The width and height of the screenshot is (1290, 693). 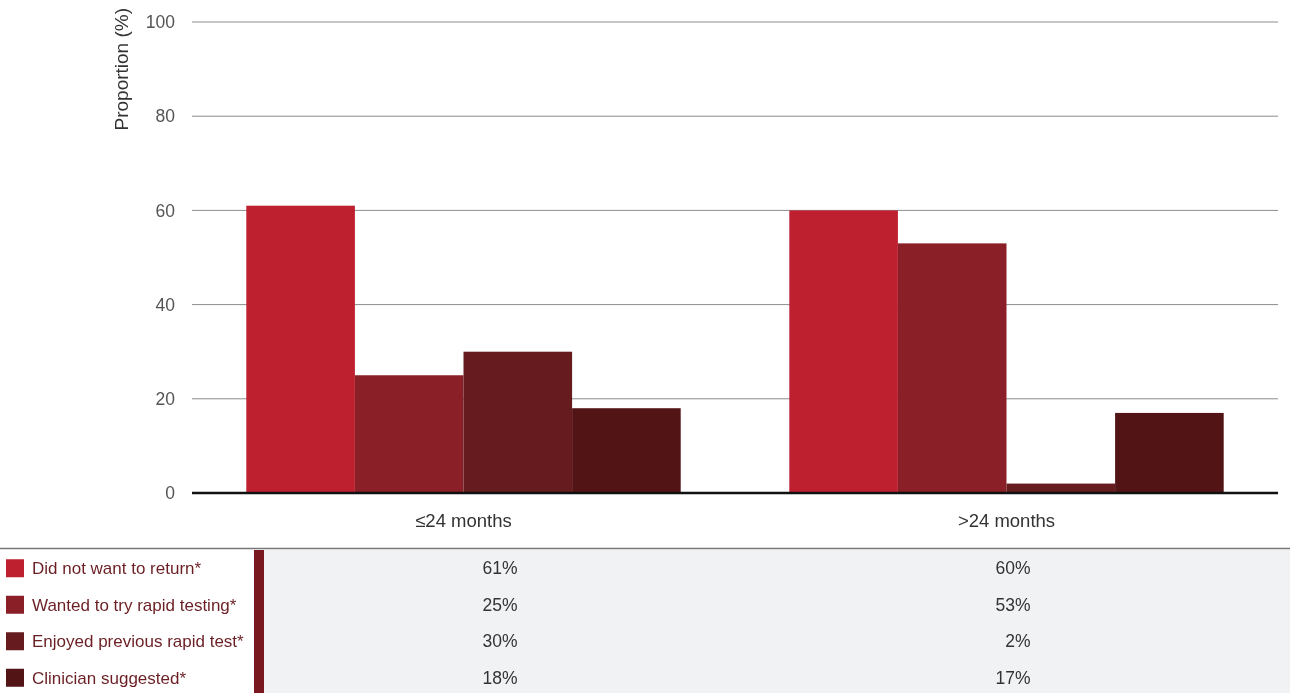 I want to click on data-label: 18%, so click(x=500, y=677).